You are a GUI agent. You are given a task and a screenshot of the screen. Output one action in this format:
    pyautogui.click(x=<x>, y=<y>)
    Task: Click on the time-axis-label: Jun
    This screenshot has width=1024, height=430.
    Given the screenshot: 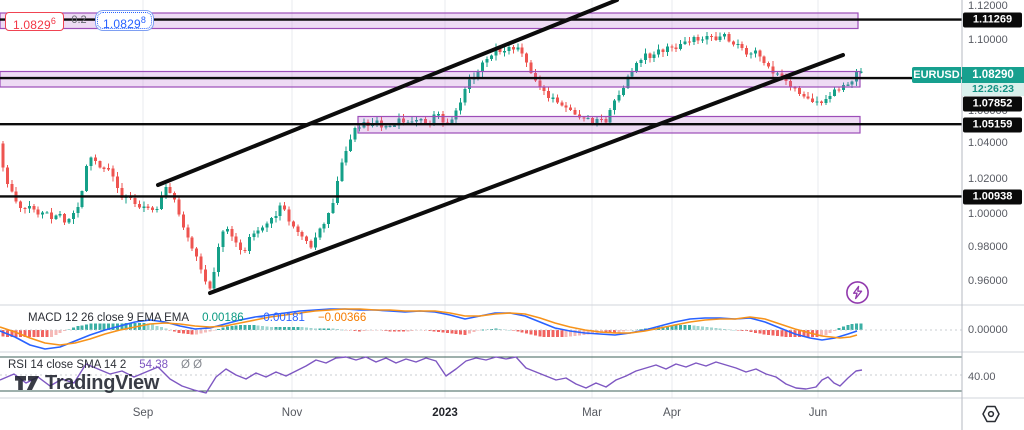 What is the action you would take?
    pyautogui.click(x=818, y=413)
    